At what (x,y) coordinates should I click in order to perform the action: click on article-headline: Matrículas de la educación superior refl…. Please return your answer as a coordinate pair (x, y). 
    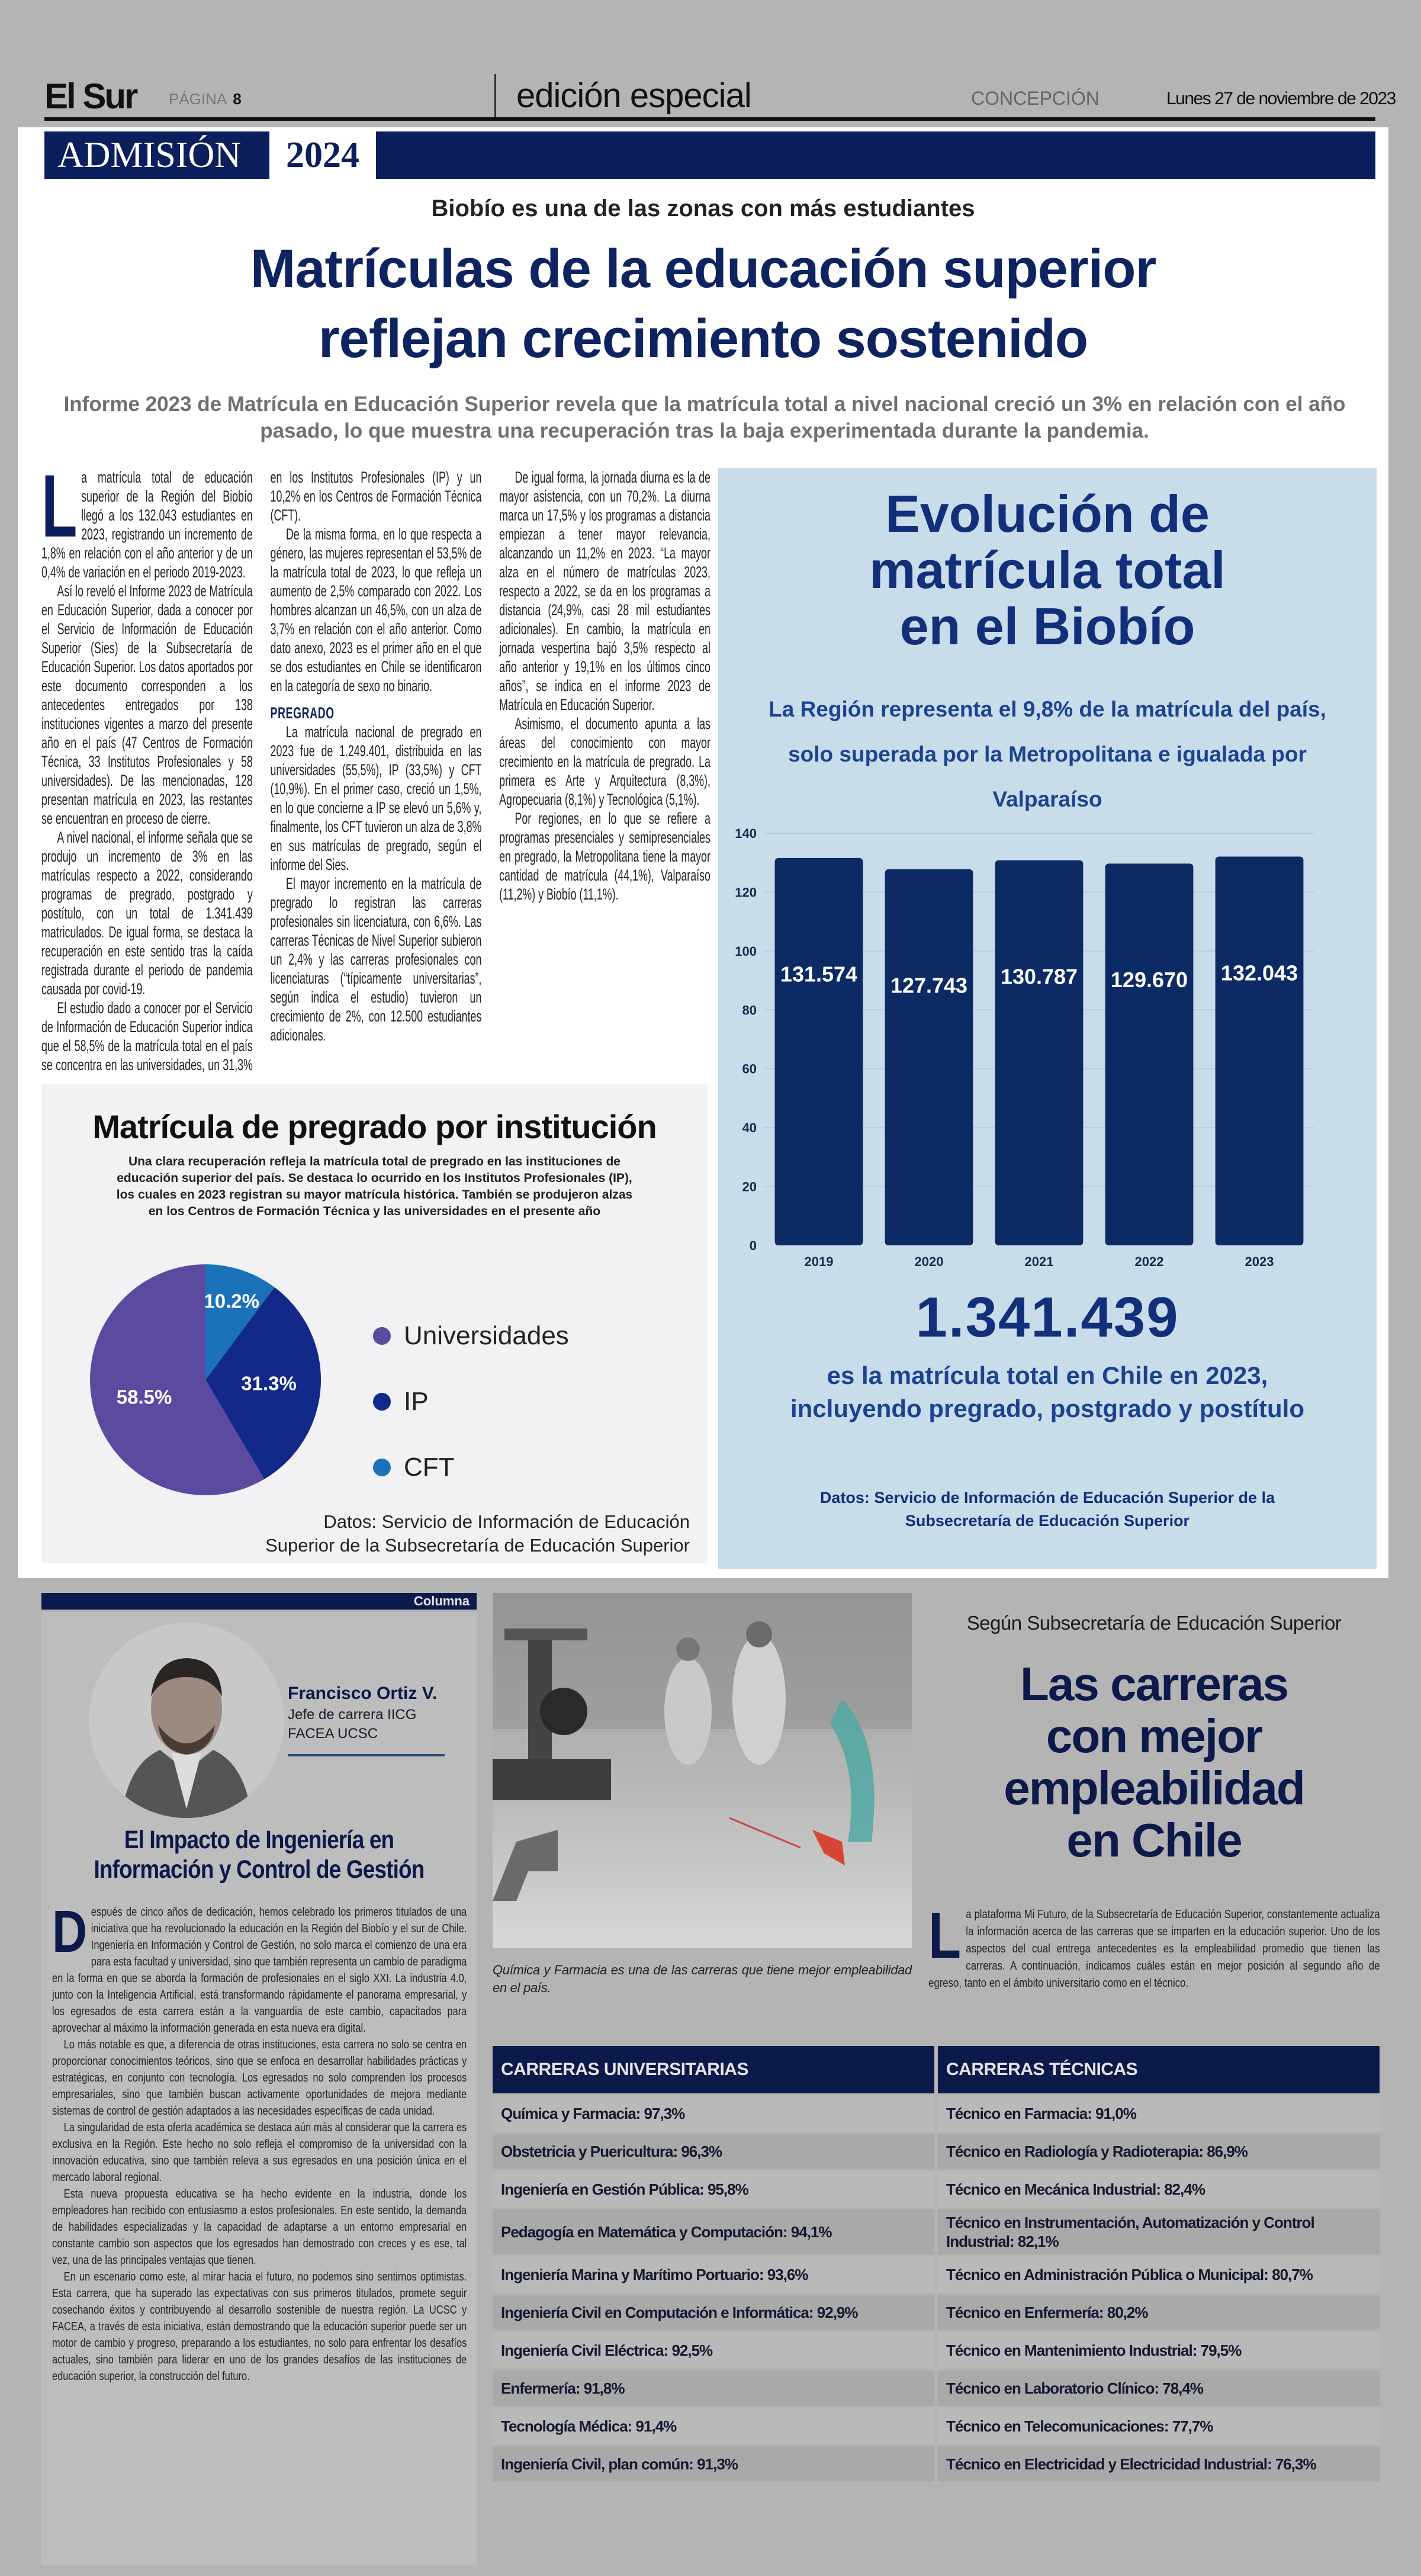
    Looking at the image, I should click on (703, 304).